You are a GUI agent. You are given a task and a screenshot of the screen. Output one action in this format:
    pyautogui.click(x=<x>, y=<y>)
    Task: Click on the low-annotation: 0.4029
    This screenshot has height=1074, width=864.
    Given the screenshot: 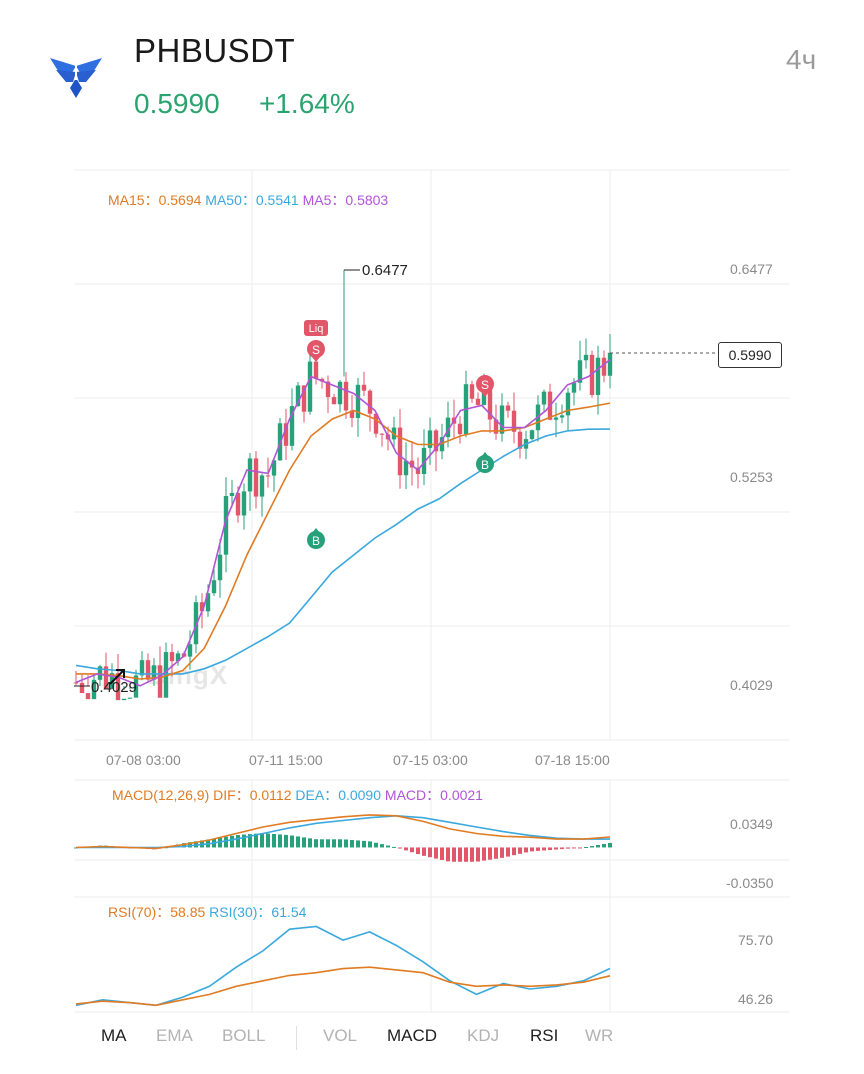 What is the action you would take?
    pyautogui.click(x=114, y=687)
    